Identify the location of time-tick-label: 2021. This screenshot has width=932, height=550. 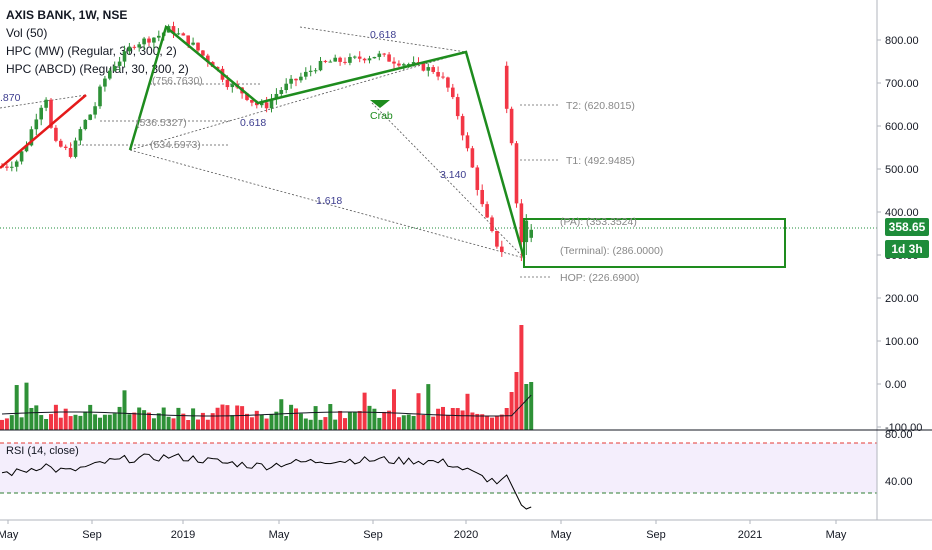
(750, 535).